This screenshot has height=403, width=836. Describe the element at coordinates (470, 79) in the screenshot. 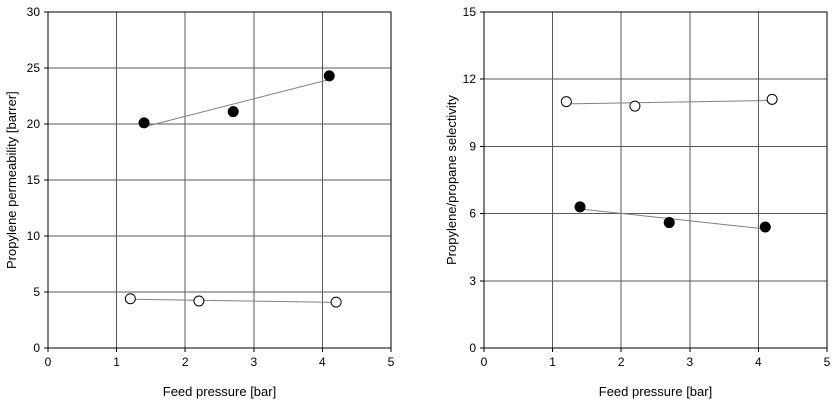

I see `svg-text: 12` at that location.